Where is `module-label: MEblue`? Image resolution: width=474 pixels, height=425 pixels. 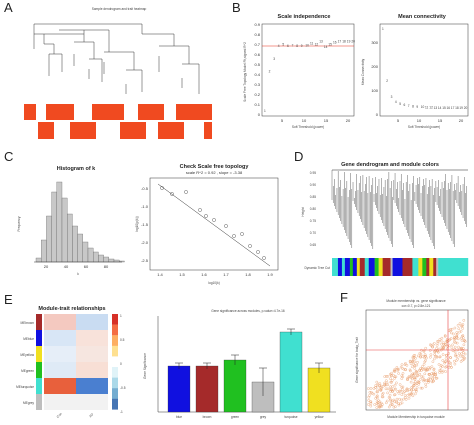
module-label: MEblue is located at coordinates (28, 339).